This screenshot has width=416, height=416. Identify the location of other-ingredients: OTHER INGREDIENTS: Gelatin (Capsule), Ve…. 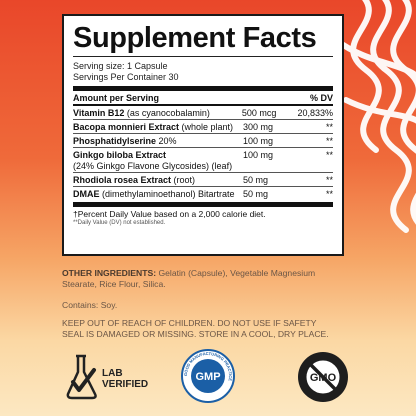
(212, 279).